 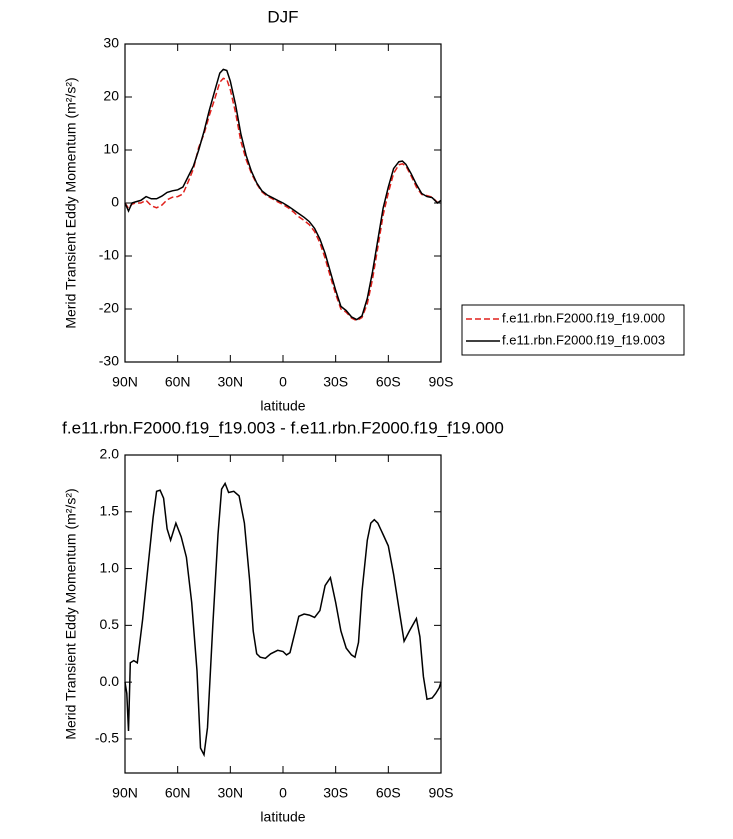 I want to click on chart-title: DJF, so click(x=282, y=16).